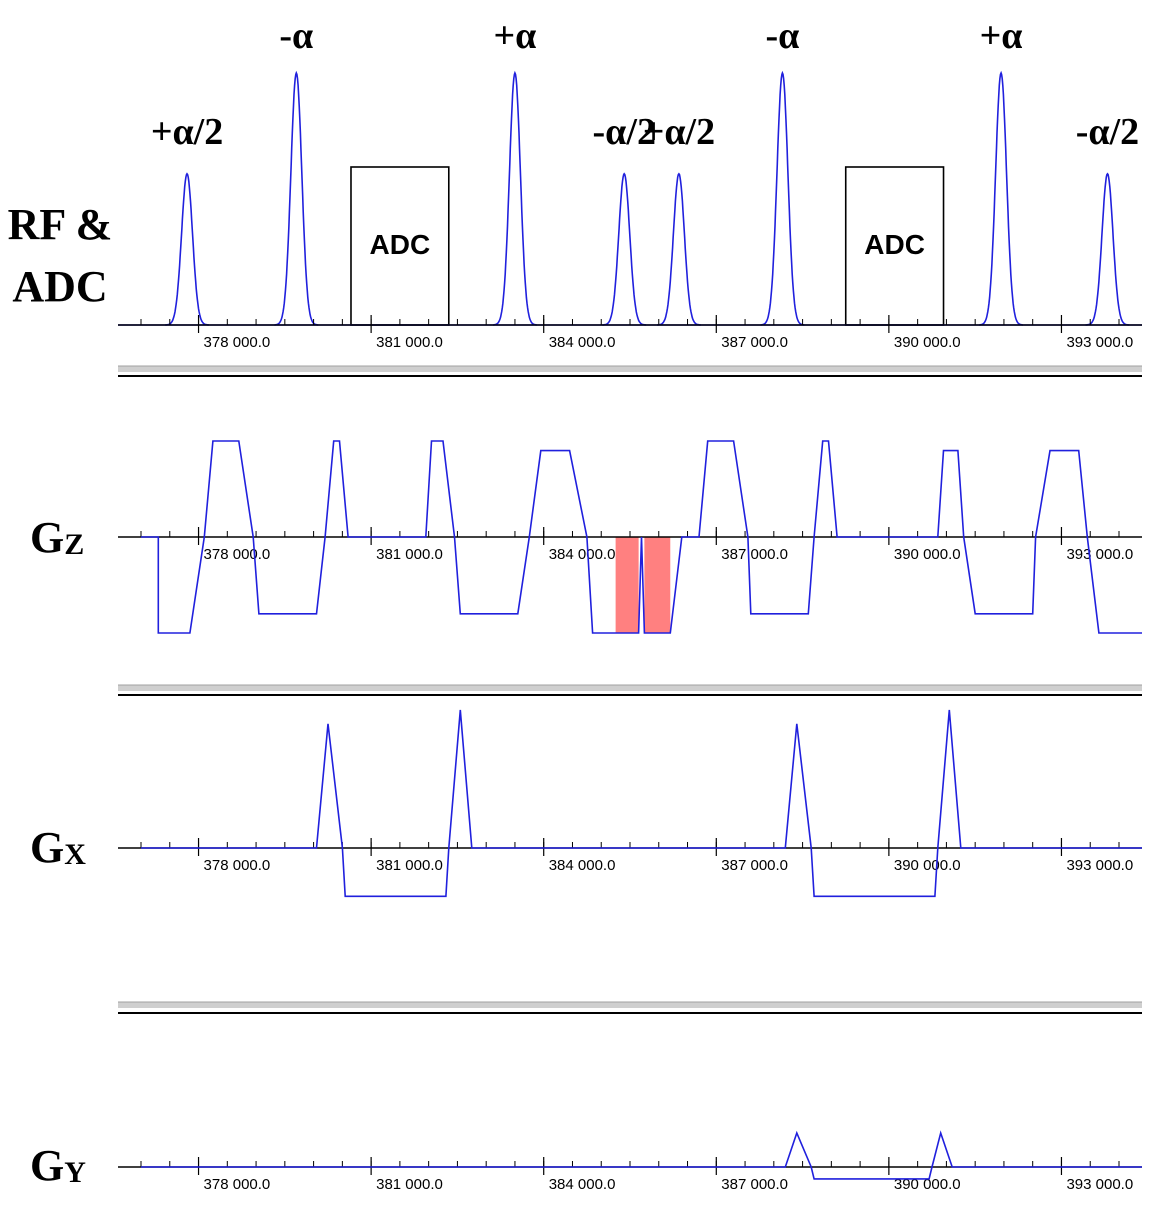 This screenshot has height=1208, width=1152. What do you see at coordinates (927, 865) in the screenshot?
I see `gx-tick-label: 390 000.0` at bounding box center [927, 865].